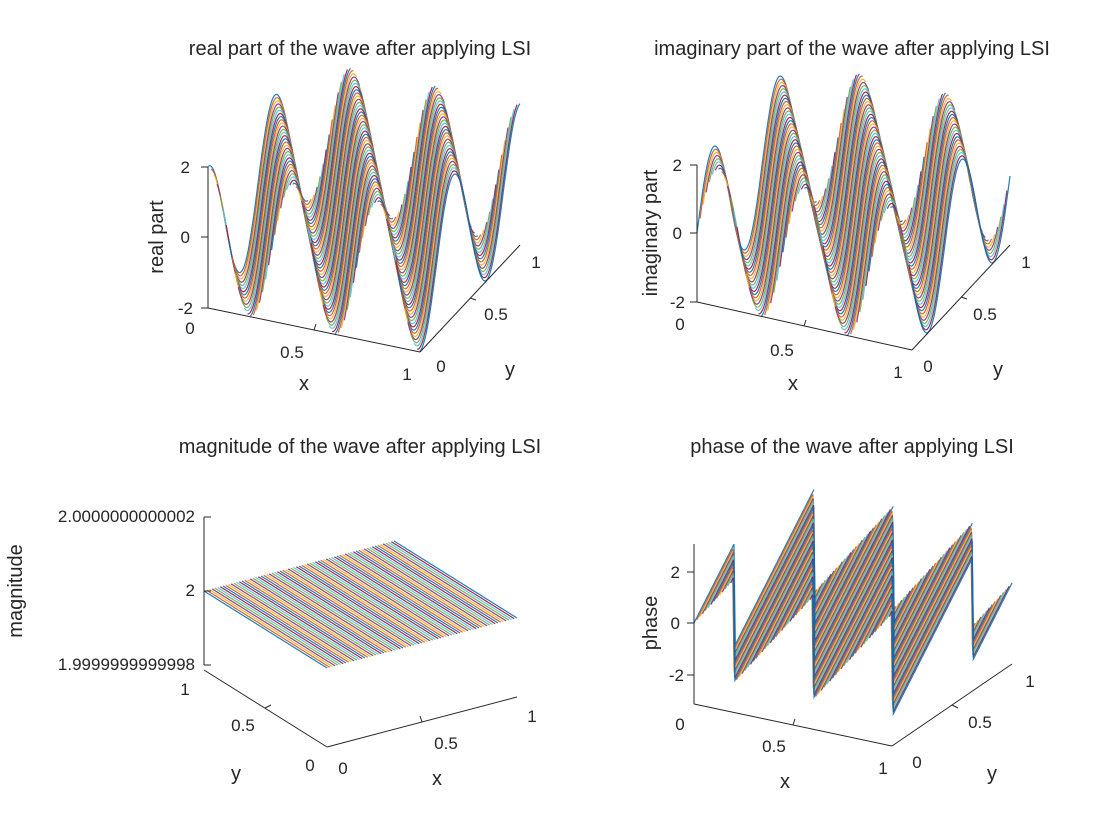  I want to click on phase-z-tick-label: -2, so click(676, 675).